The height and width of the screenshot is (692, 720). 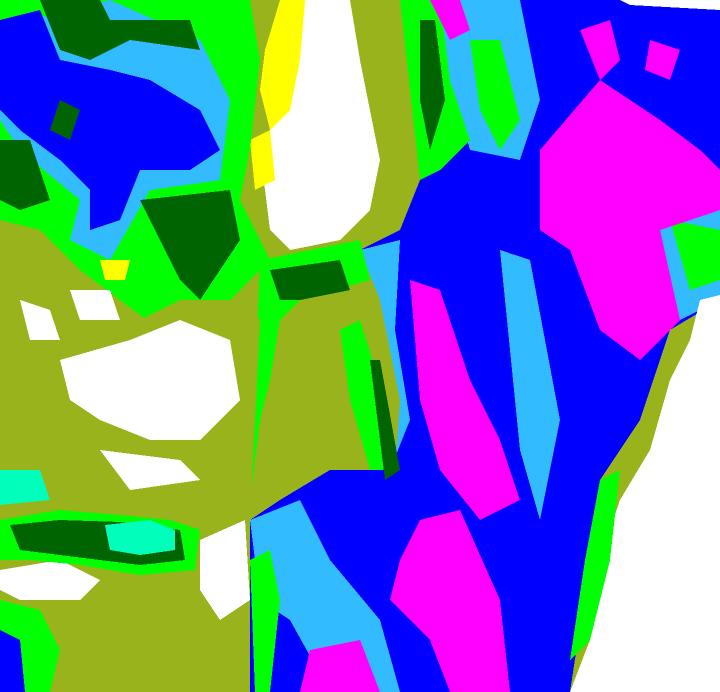 I want to click on dark-green-band, so click(x=310, y=280).